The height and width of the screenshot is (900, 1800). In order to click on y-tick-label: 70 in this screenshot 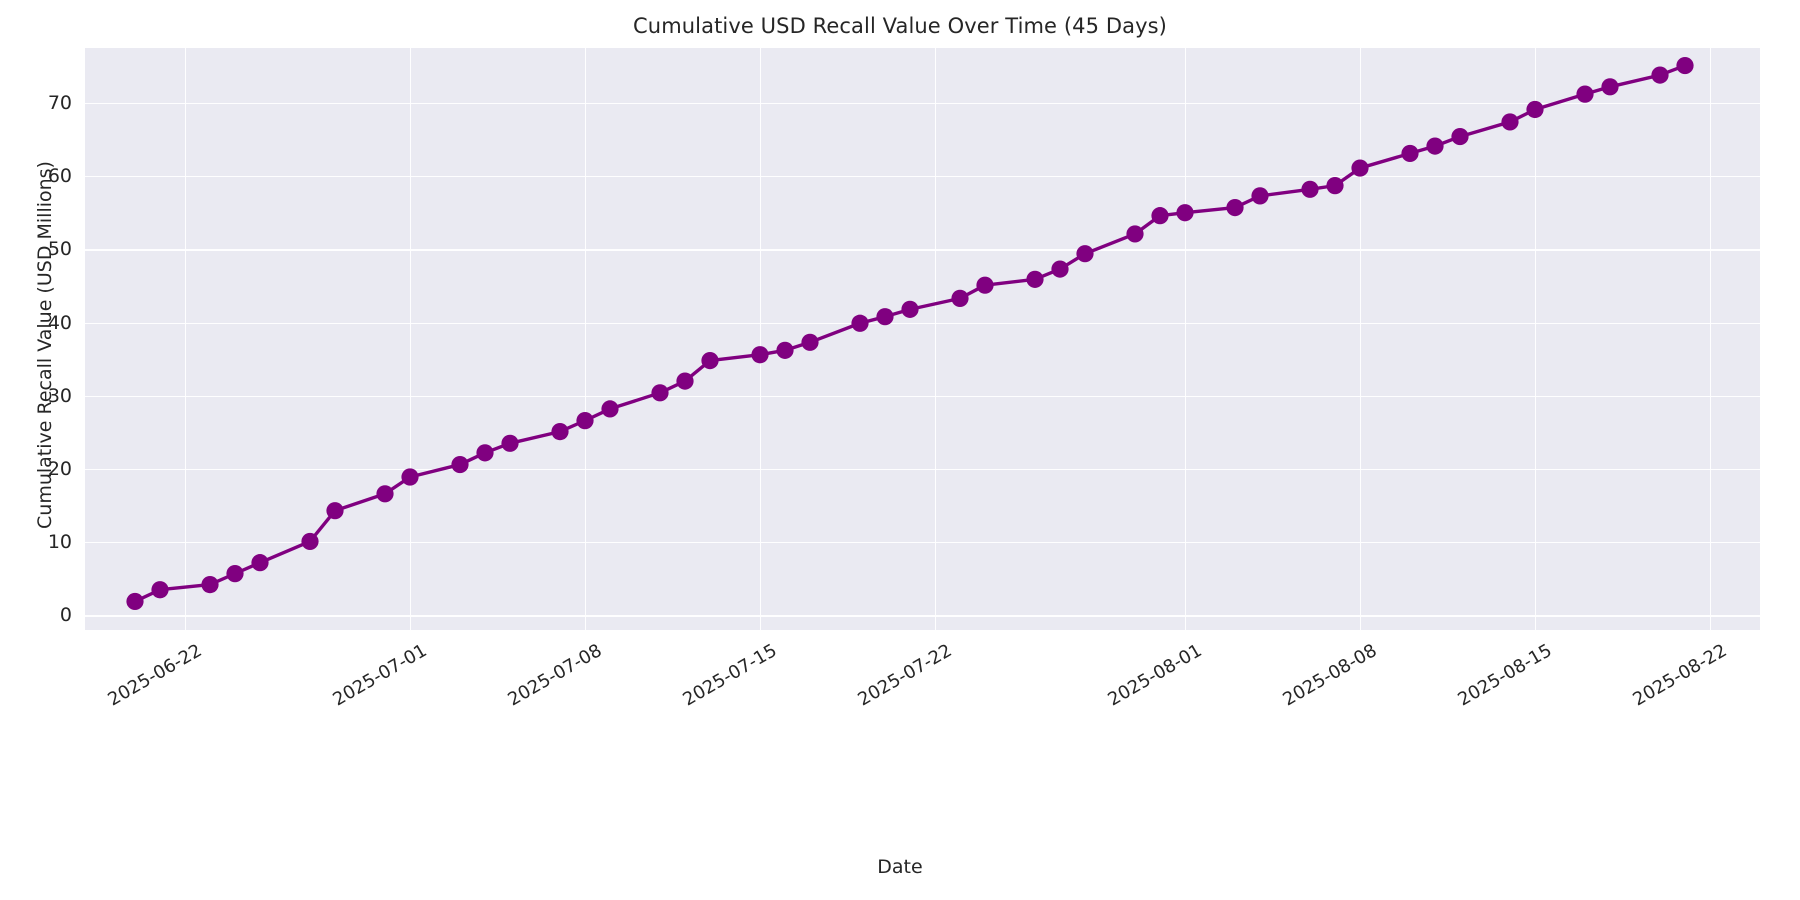, I will do `click(59, 102)`.